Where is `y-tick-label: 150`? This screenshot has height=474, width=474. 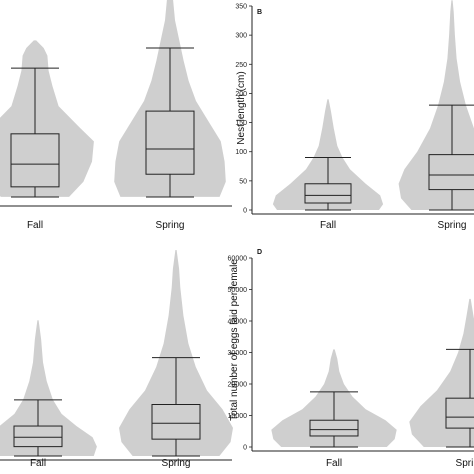
y-tick-label: 150 is located at coordinates (241, 123).